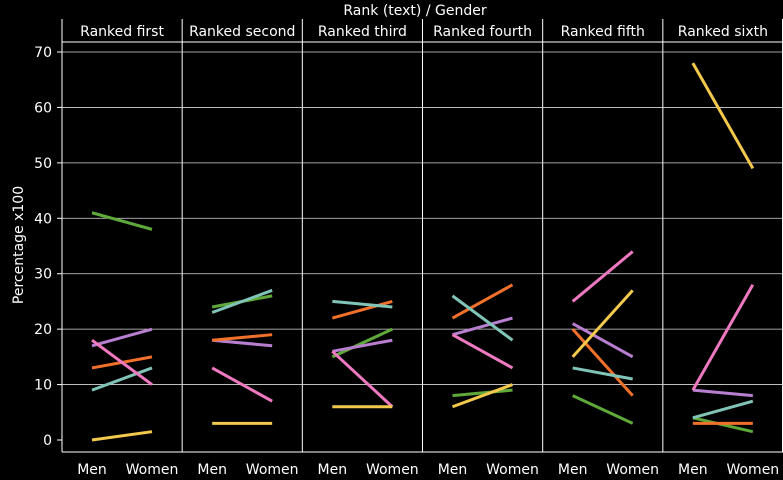 The image size is (783, 480). What do you see at coordinates (242, 32) in the screenshot?
I see `panel-header: Ranked second` at bounding box center [242, 32].